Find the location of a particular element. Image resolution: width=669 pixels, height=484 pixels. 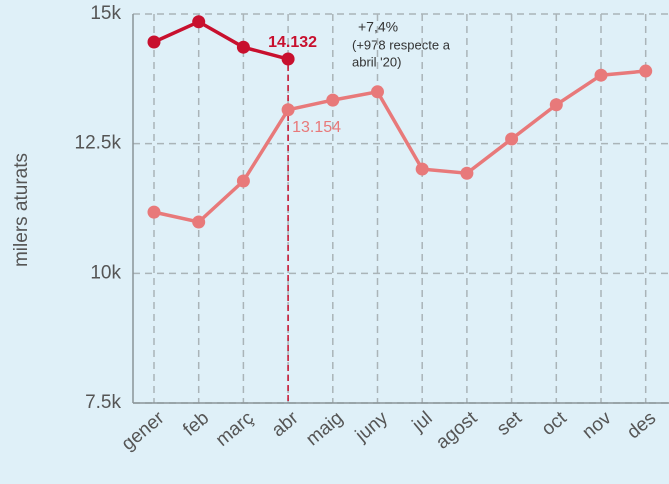

annotation: (+978 respecte a is located at coordinates (401, 44).